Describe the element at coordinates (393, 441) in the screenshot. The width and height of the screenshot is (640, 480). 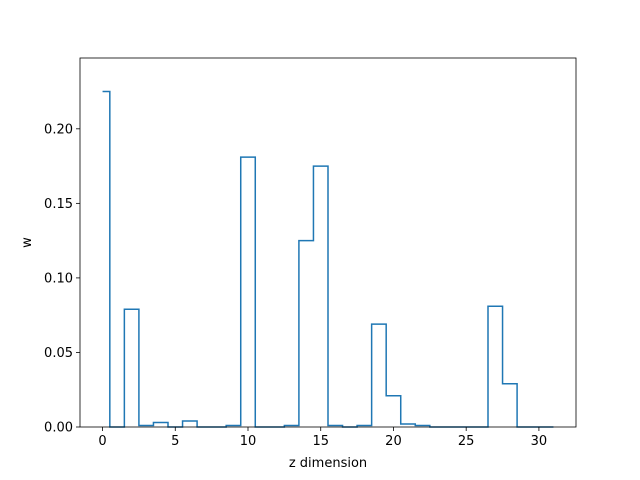
I see `x-tick-label: 20` at that location.